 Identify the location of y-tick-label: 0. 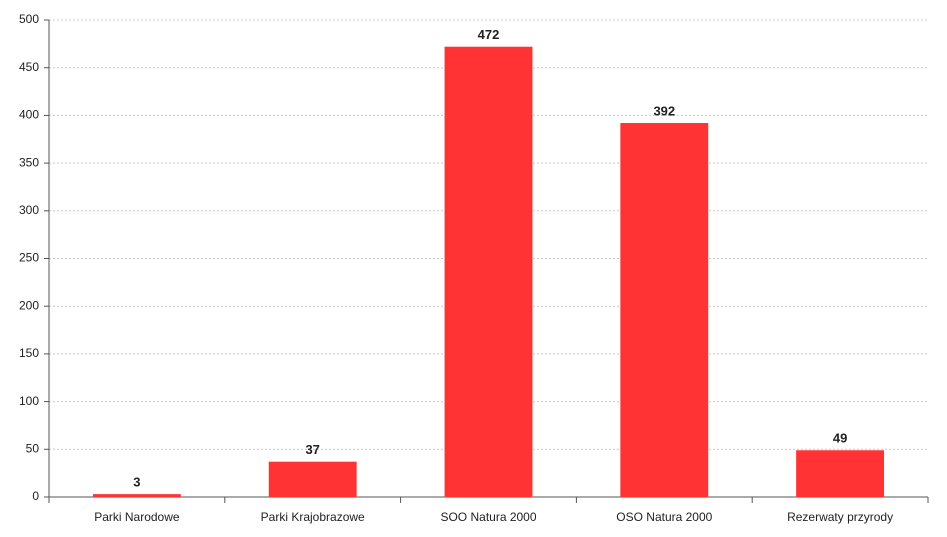
(35, 496).